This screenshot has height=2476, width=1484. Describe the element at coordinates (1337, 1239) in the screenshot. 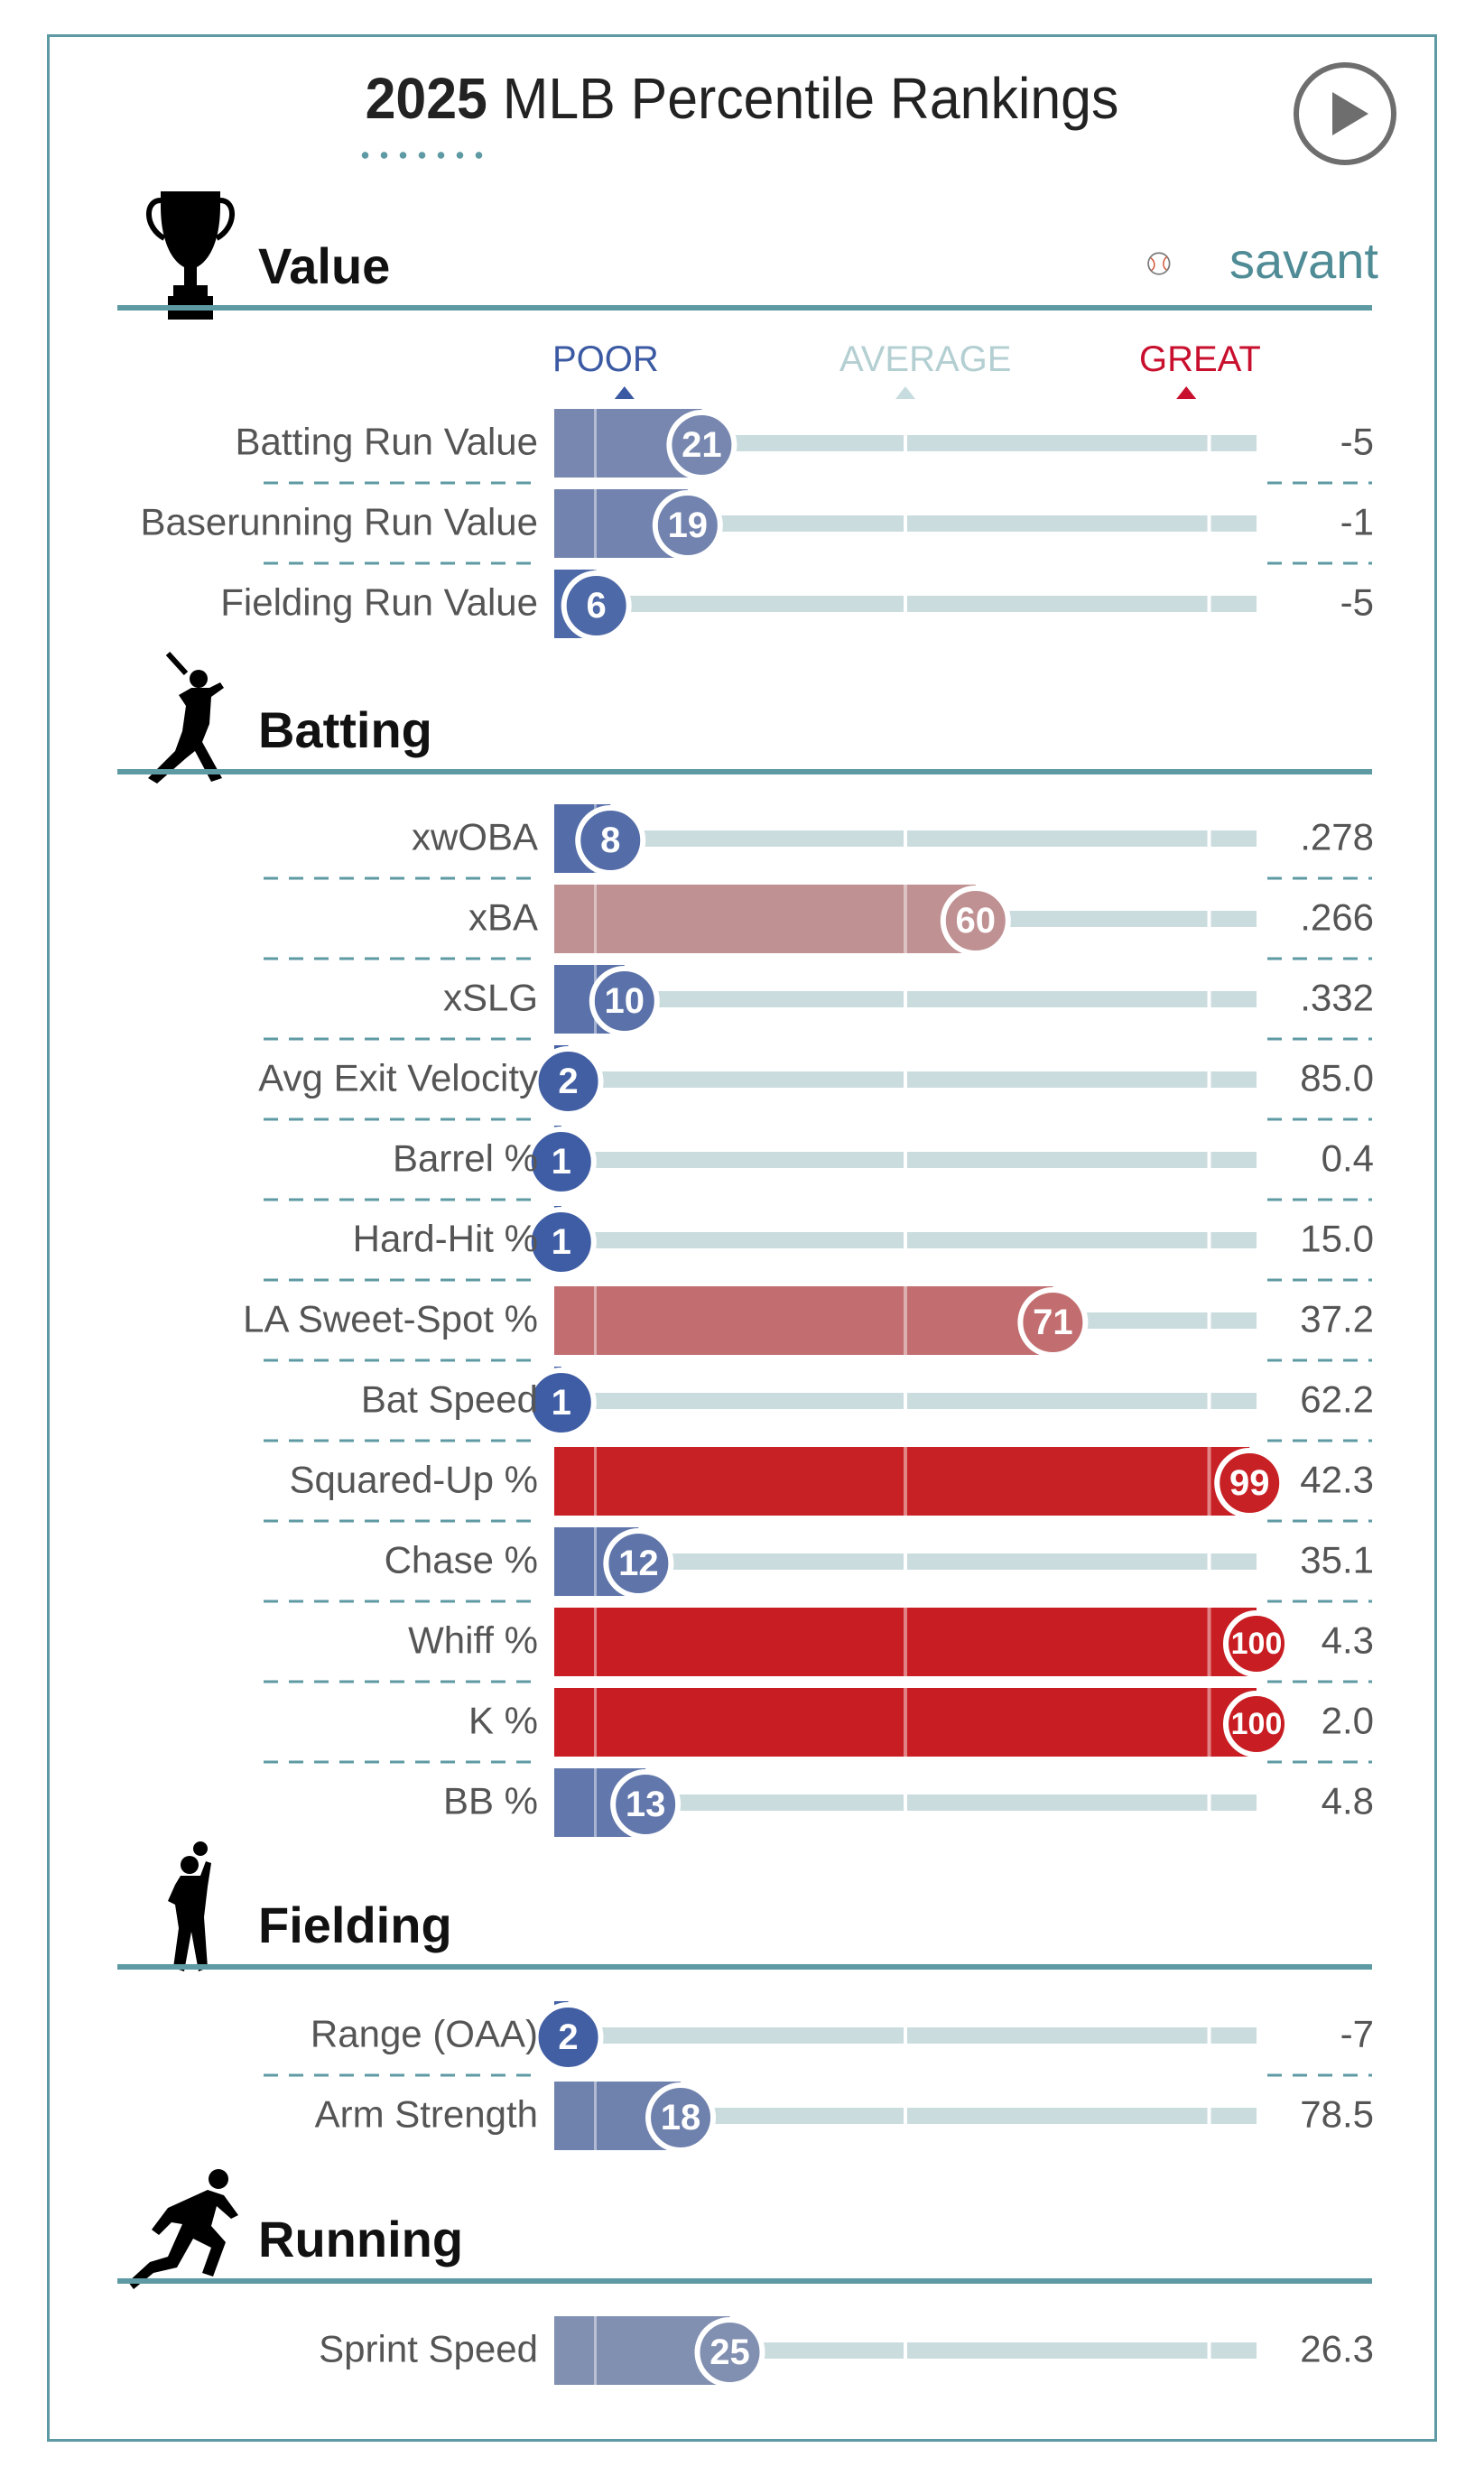

I see `metric-value: 15.0` at that location.